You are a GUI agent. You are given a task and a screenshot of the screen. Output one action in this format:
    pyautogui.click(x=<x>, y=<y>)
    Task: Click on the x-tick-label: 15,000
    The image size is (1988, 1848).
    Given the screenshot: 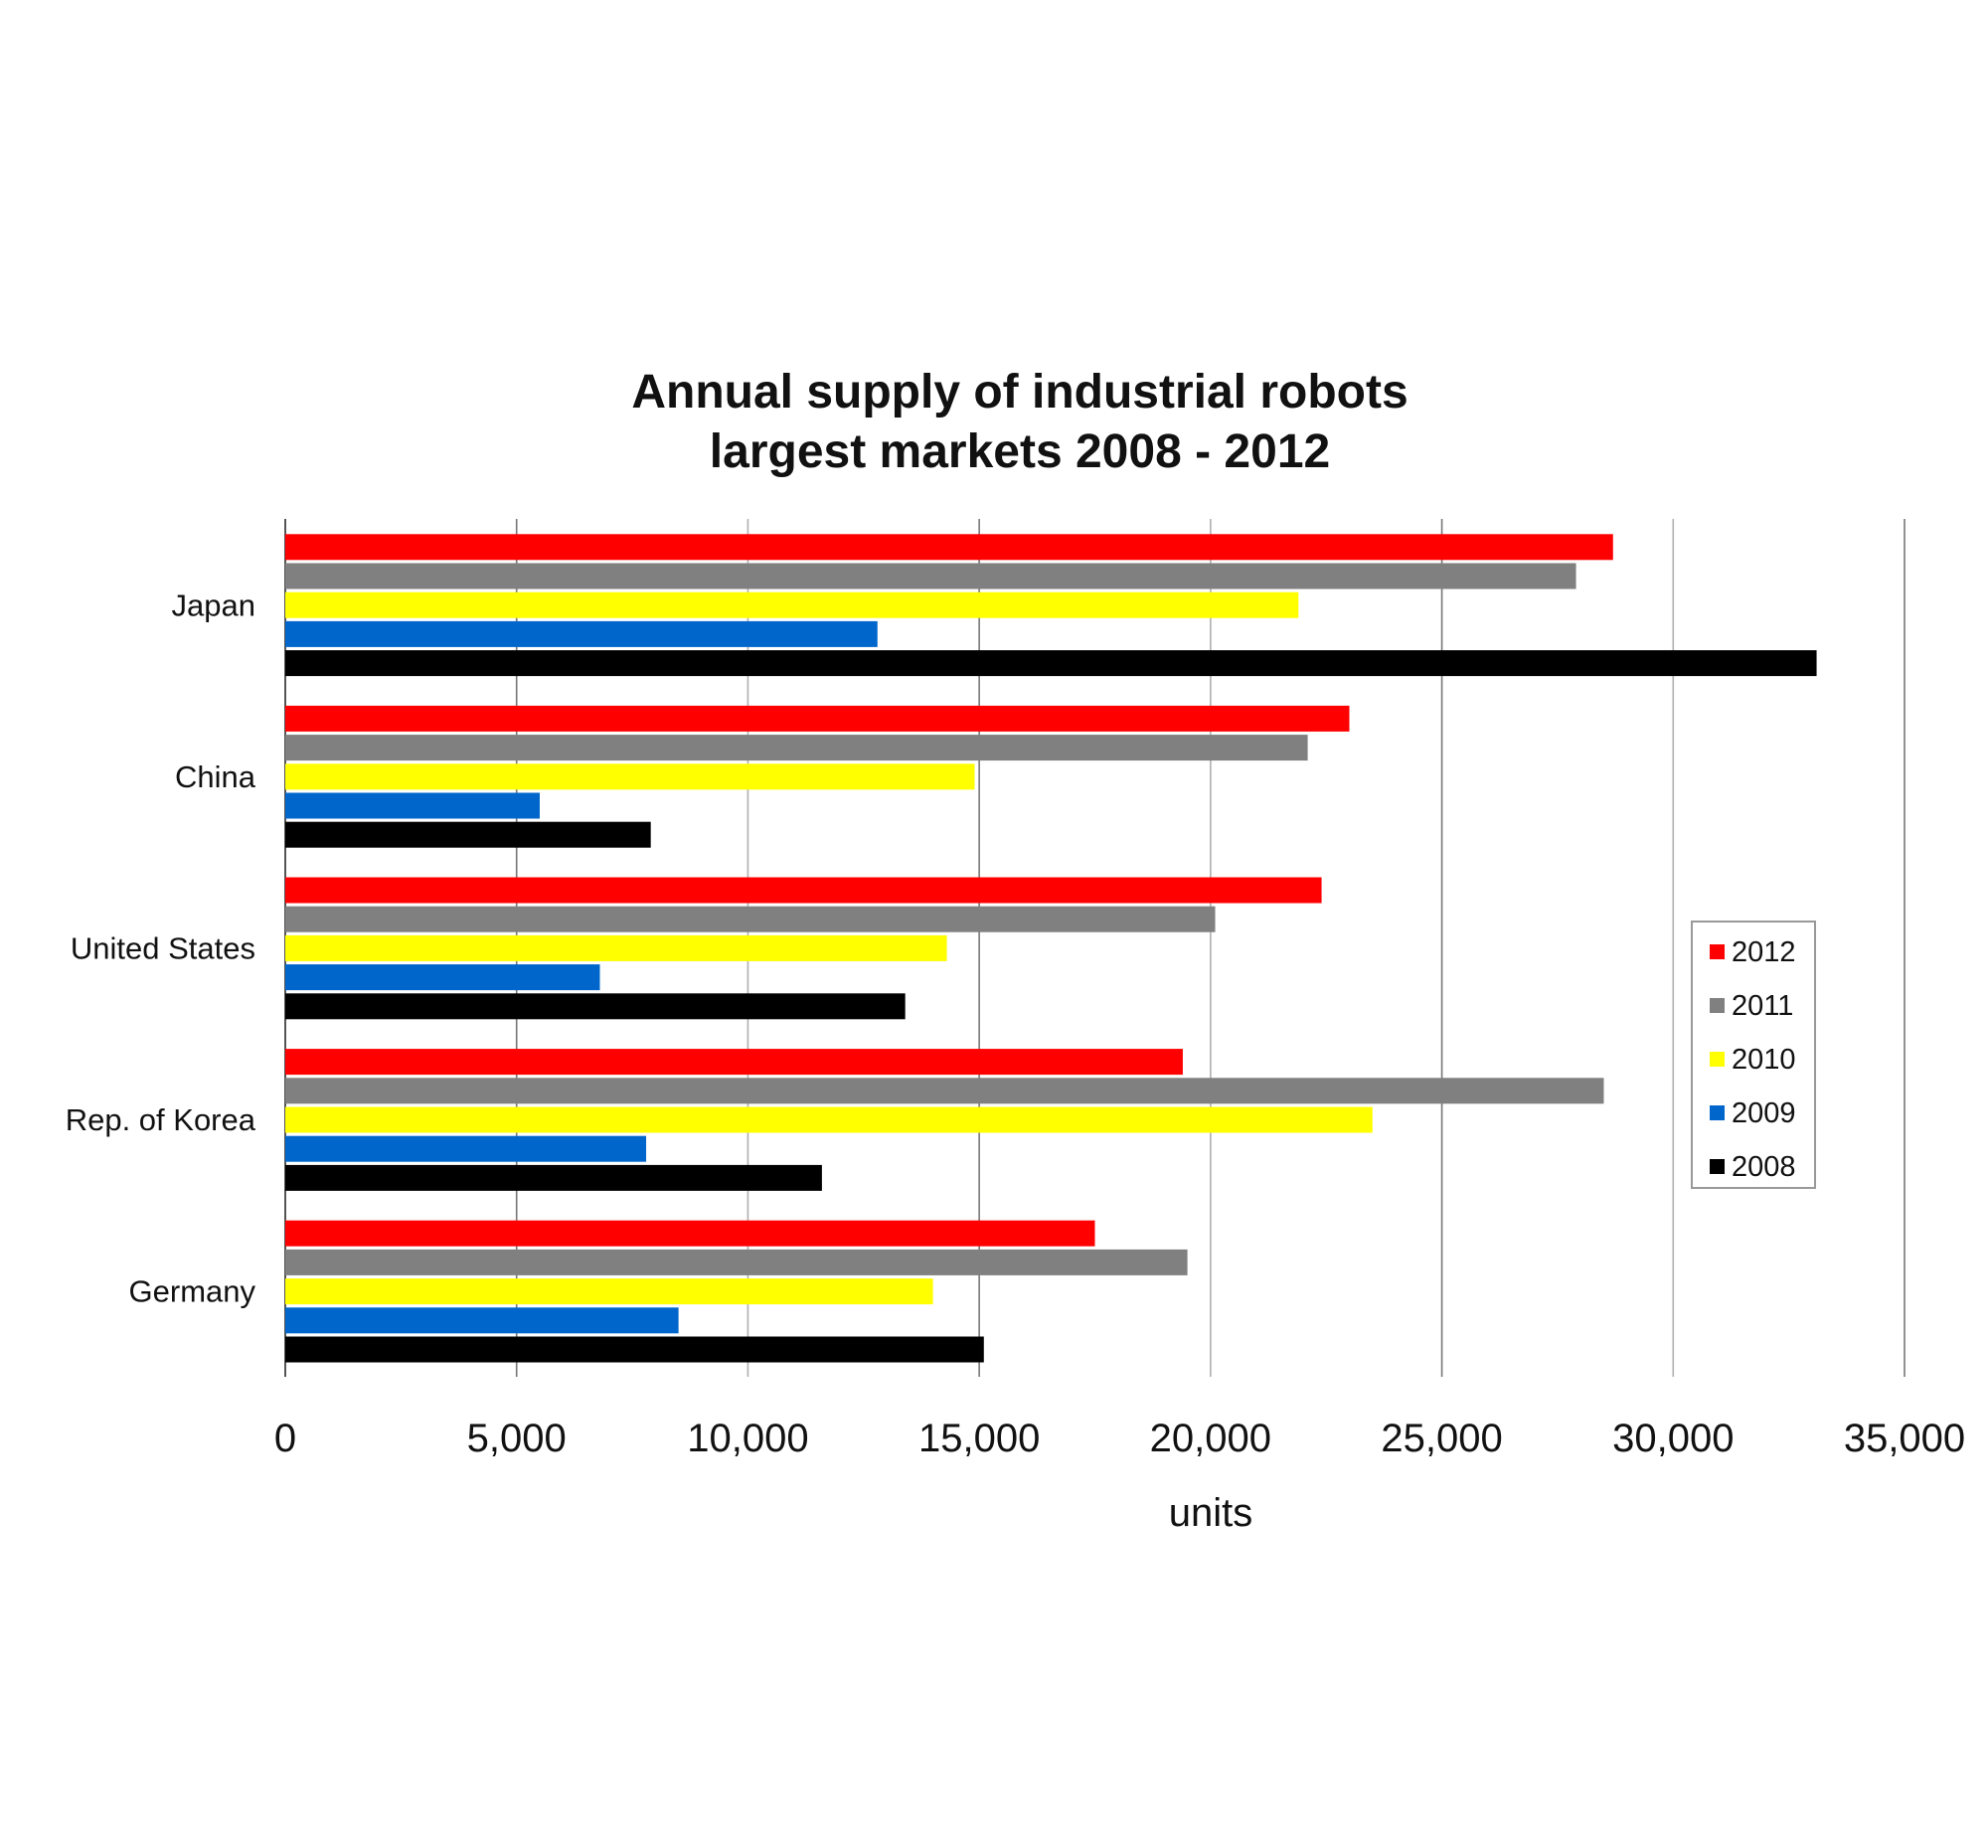 What is the action you would take?
    pyautogui.click(x=979, y=1438)
    